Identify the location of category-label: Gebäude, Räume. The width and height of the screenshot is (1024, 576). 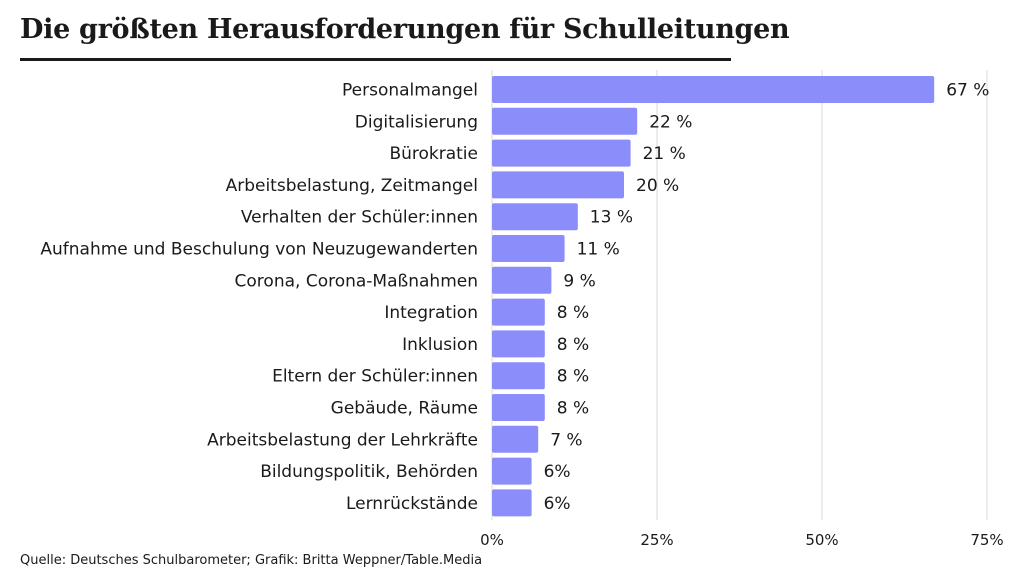
(404, 409).